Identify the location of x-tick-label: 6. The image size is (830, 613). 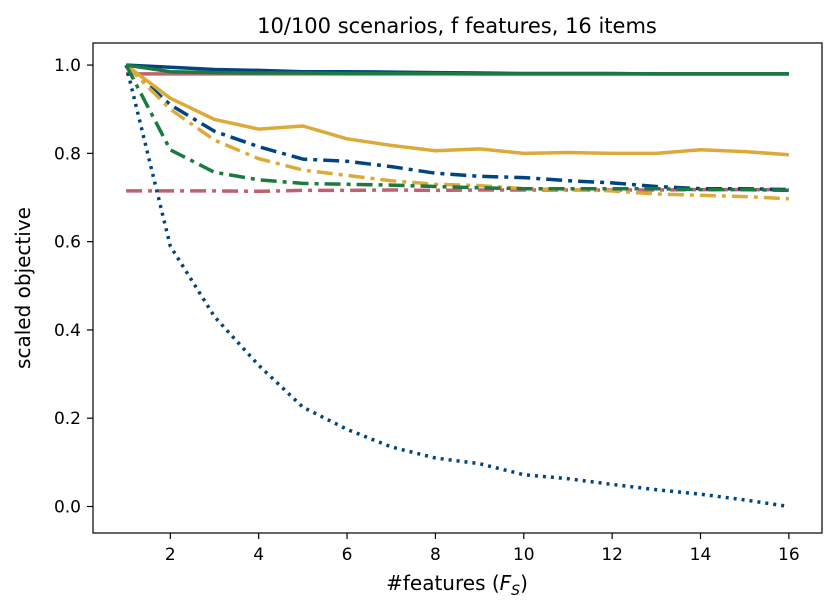
(347, 555).